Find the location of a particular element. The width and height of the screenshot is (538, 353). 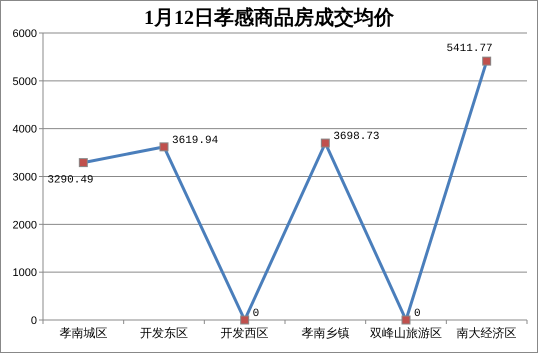

data-label: 3698.73 is located at coordinates (356, 137).